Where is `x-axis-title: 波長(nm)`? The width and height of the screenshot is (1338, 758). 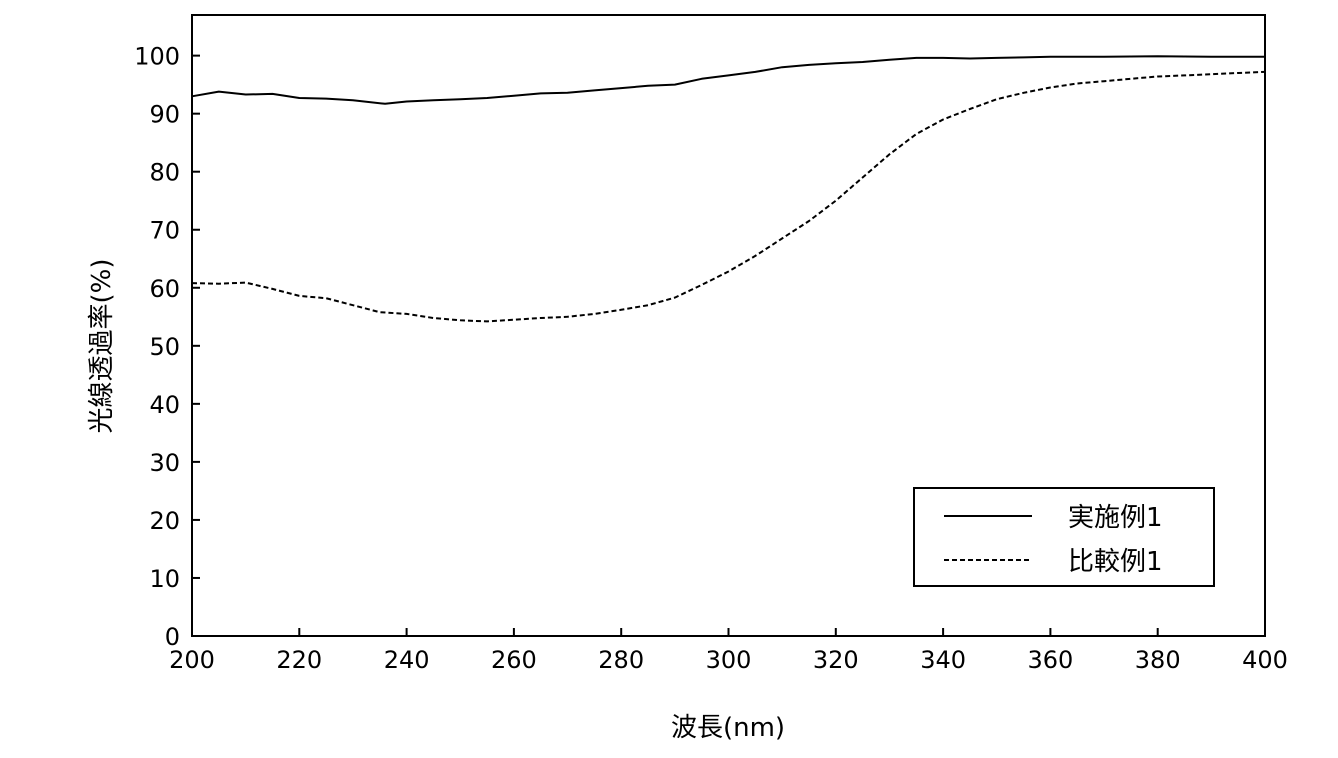 x-axis-title: 波長(nm) is located at coordinates (728, 728).